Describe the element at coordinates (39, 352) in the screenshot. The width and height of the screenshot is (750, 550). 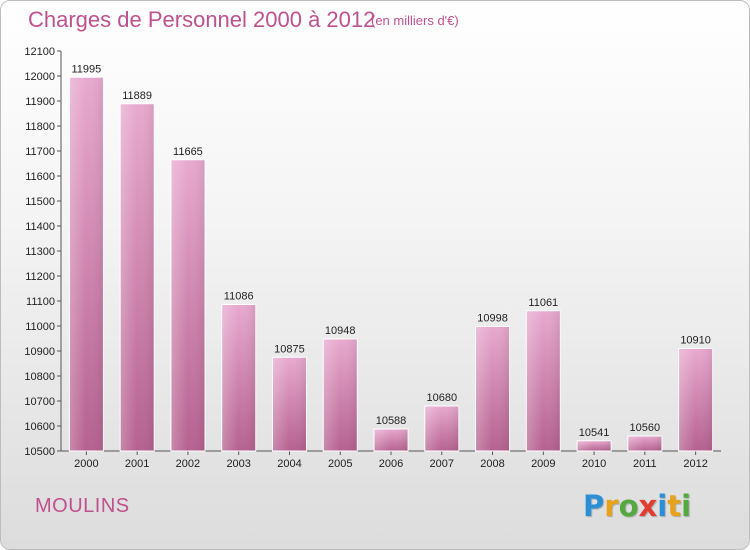
I see `y-tick-label: 10900` at that location.